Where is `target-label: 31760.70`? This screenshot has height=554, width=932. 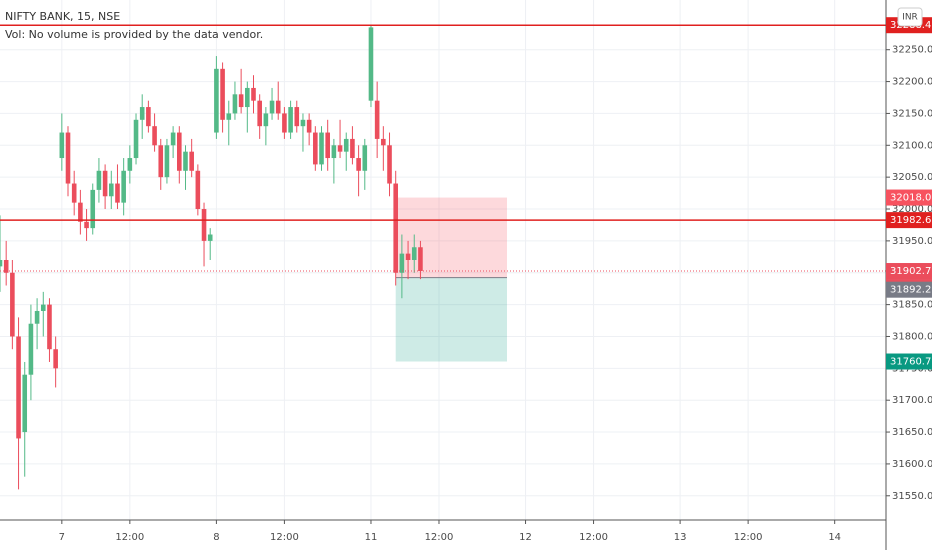 target-label: 31760.70 is located at coordinates (911, 362).